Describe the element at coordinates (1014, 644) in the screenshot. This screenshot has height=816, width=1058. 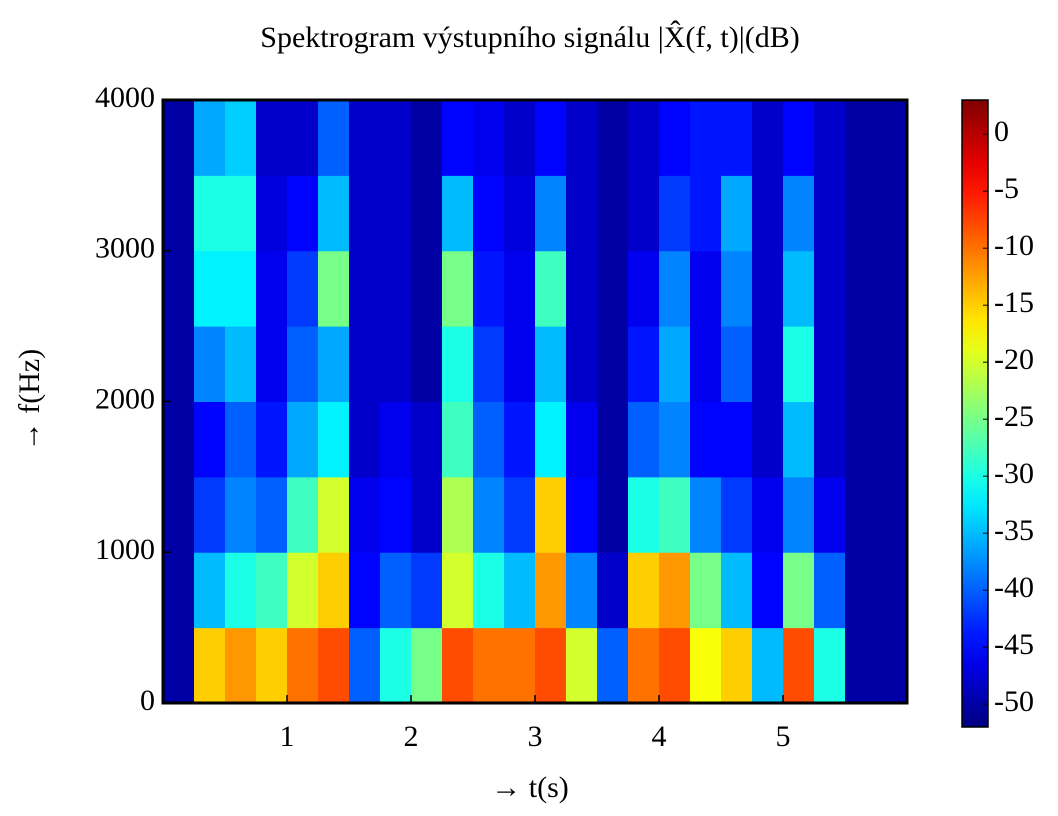
I see `colorbar-tick-label: -45` at that location.